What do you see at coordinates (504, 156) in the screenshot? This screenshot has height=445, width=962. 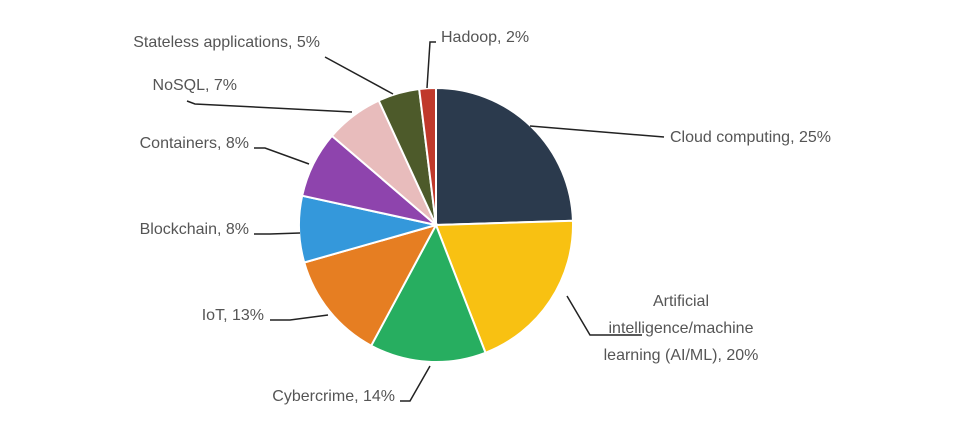 I see `pie-slice-cloud-computing` at bounding box center [504, 156].